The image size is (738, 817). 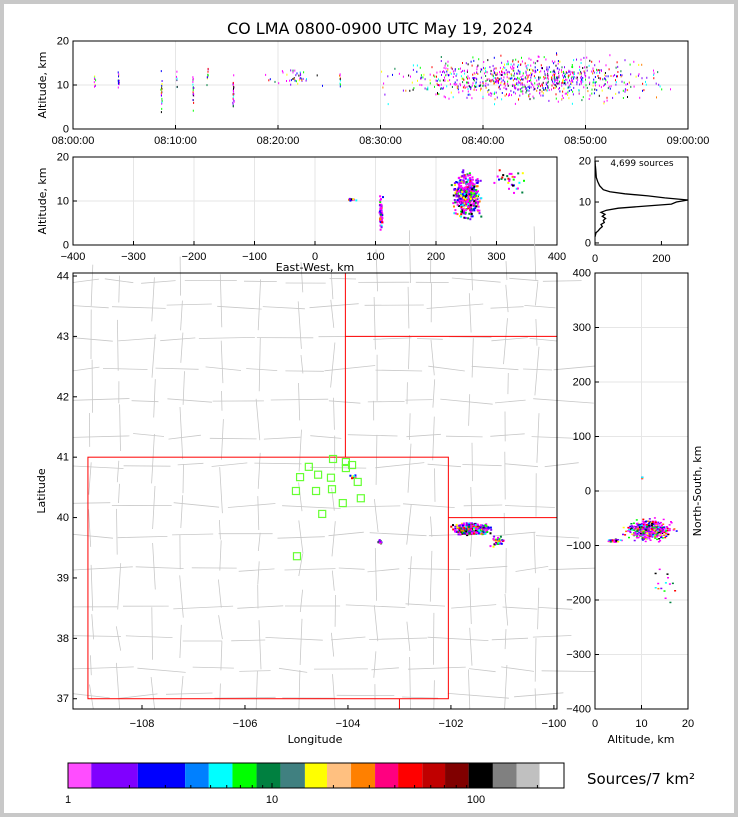 I want to click on county-border, so click(x=471, y=473).